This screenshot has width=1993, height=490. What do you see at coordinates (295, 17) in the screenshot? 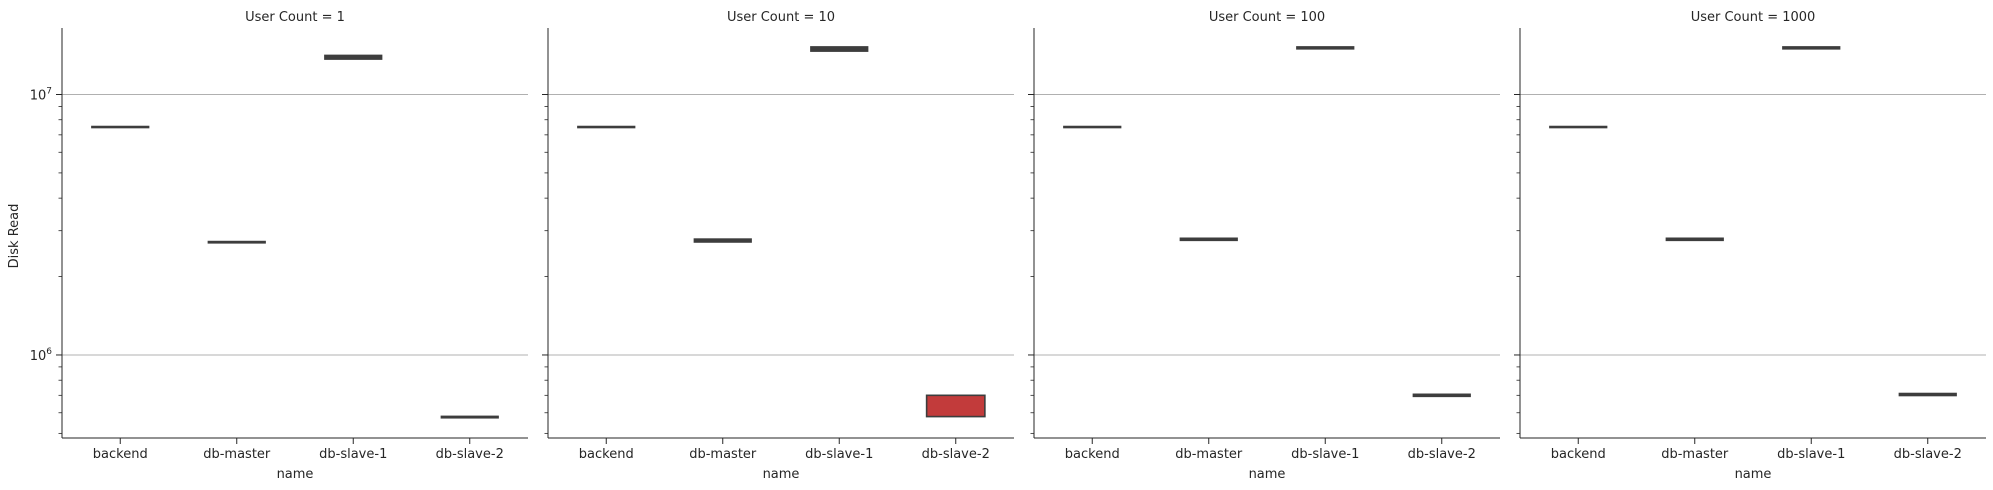
I see `panel-title: User Count = 1` at bounding box center [295, 17].